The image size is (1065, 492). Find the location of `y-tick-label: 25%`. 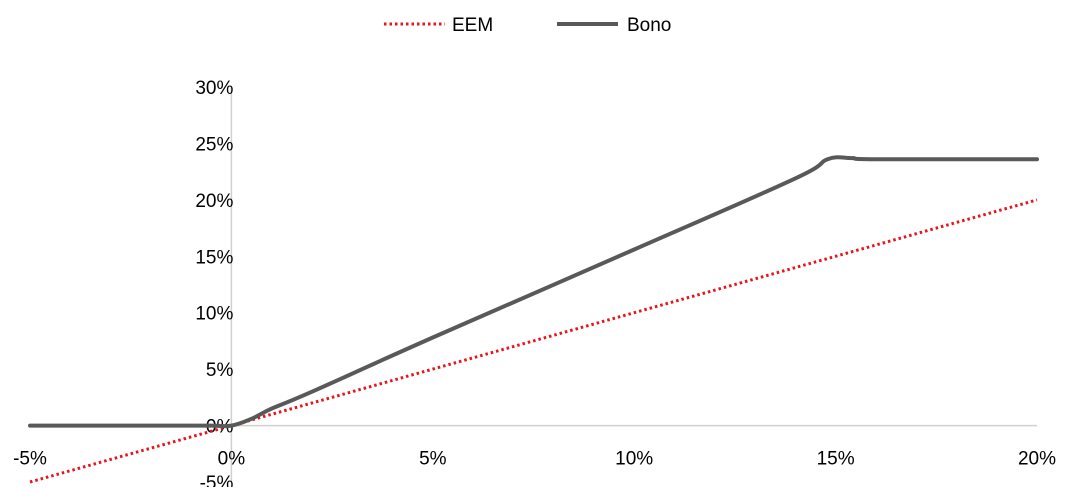

y-tick-label: 25% is located at coordinates (214, 144).